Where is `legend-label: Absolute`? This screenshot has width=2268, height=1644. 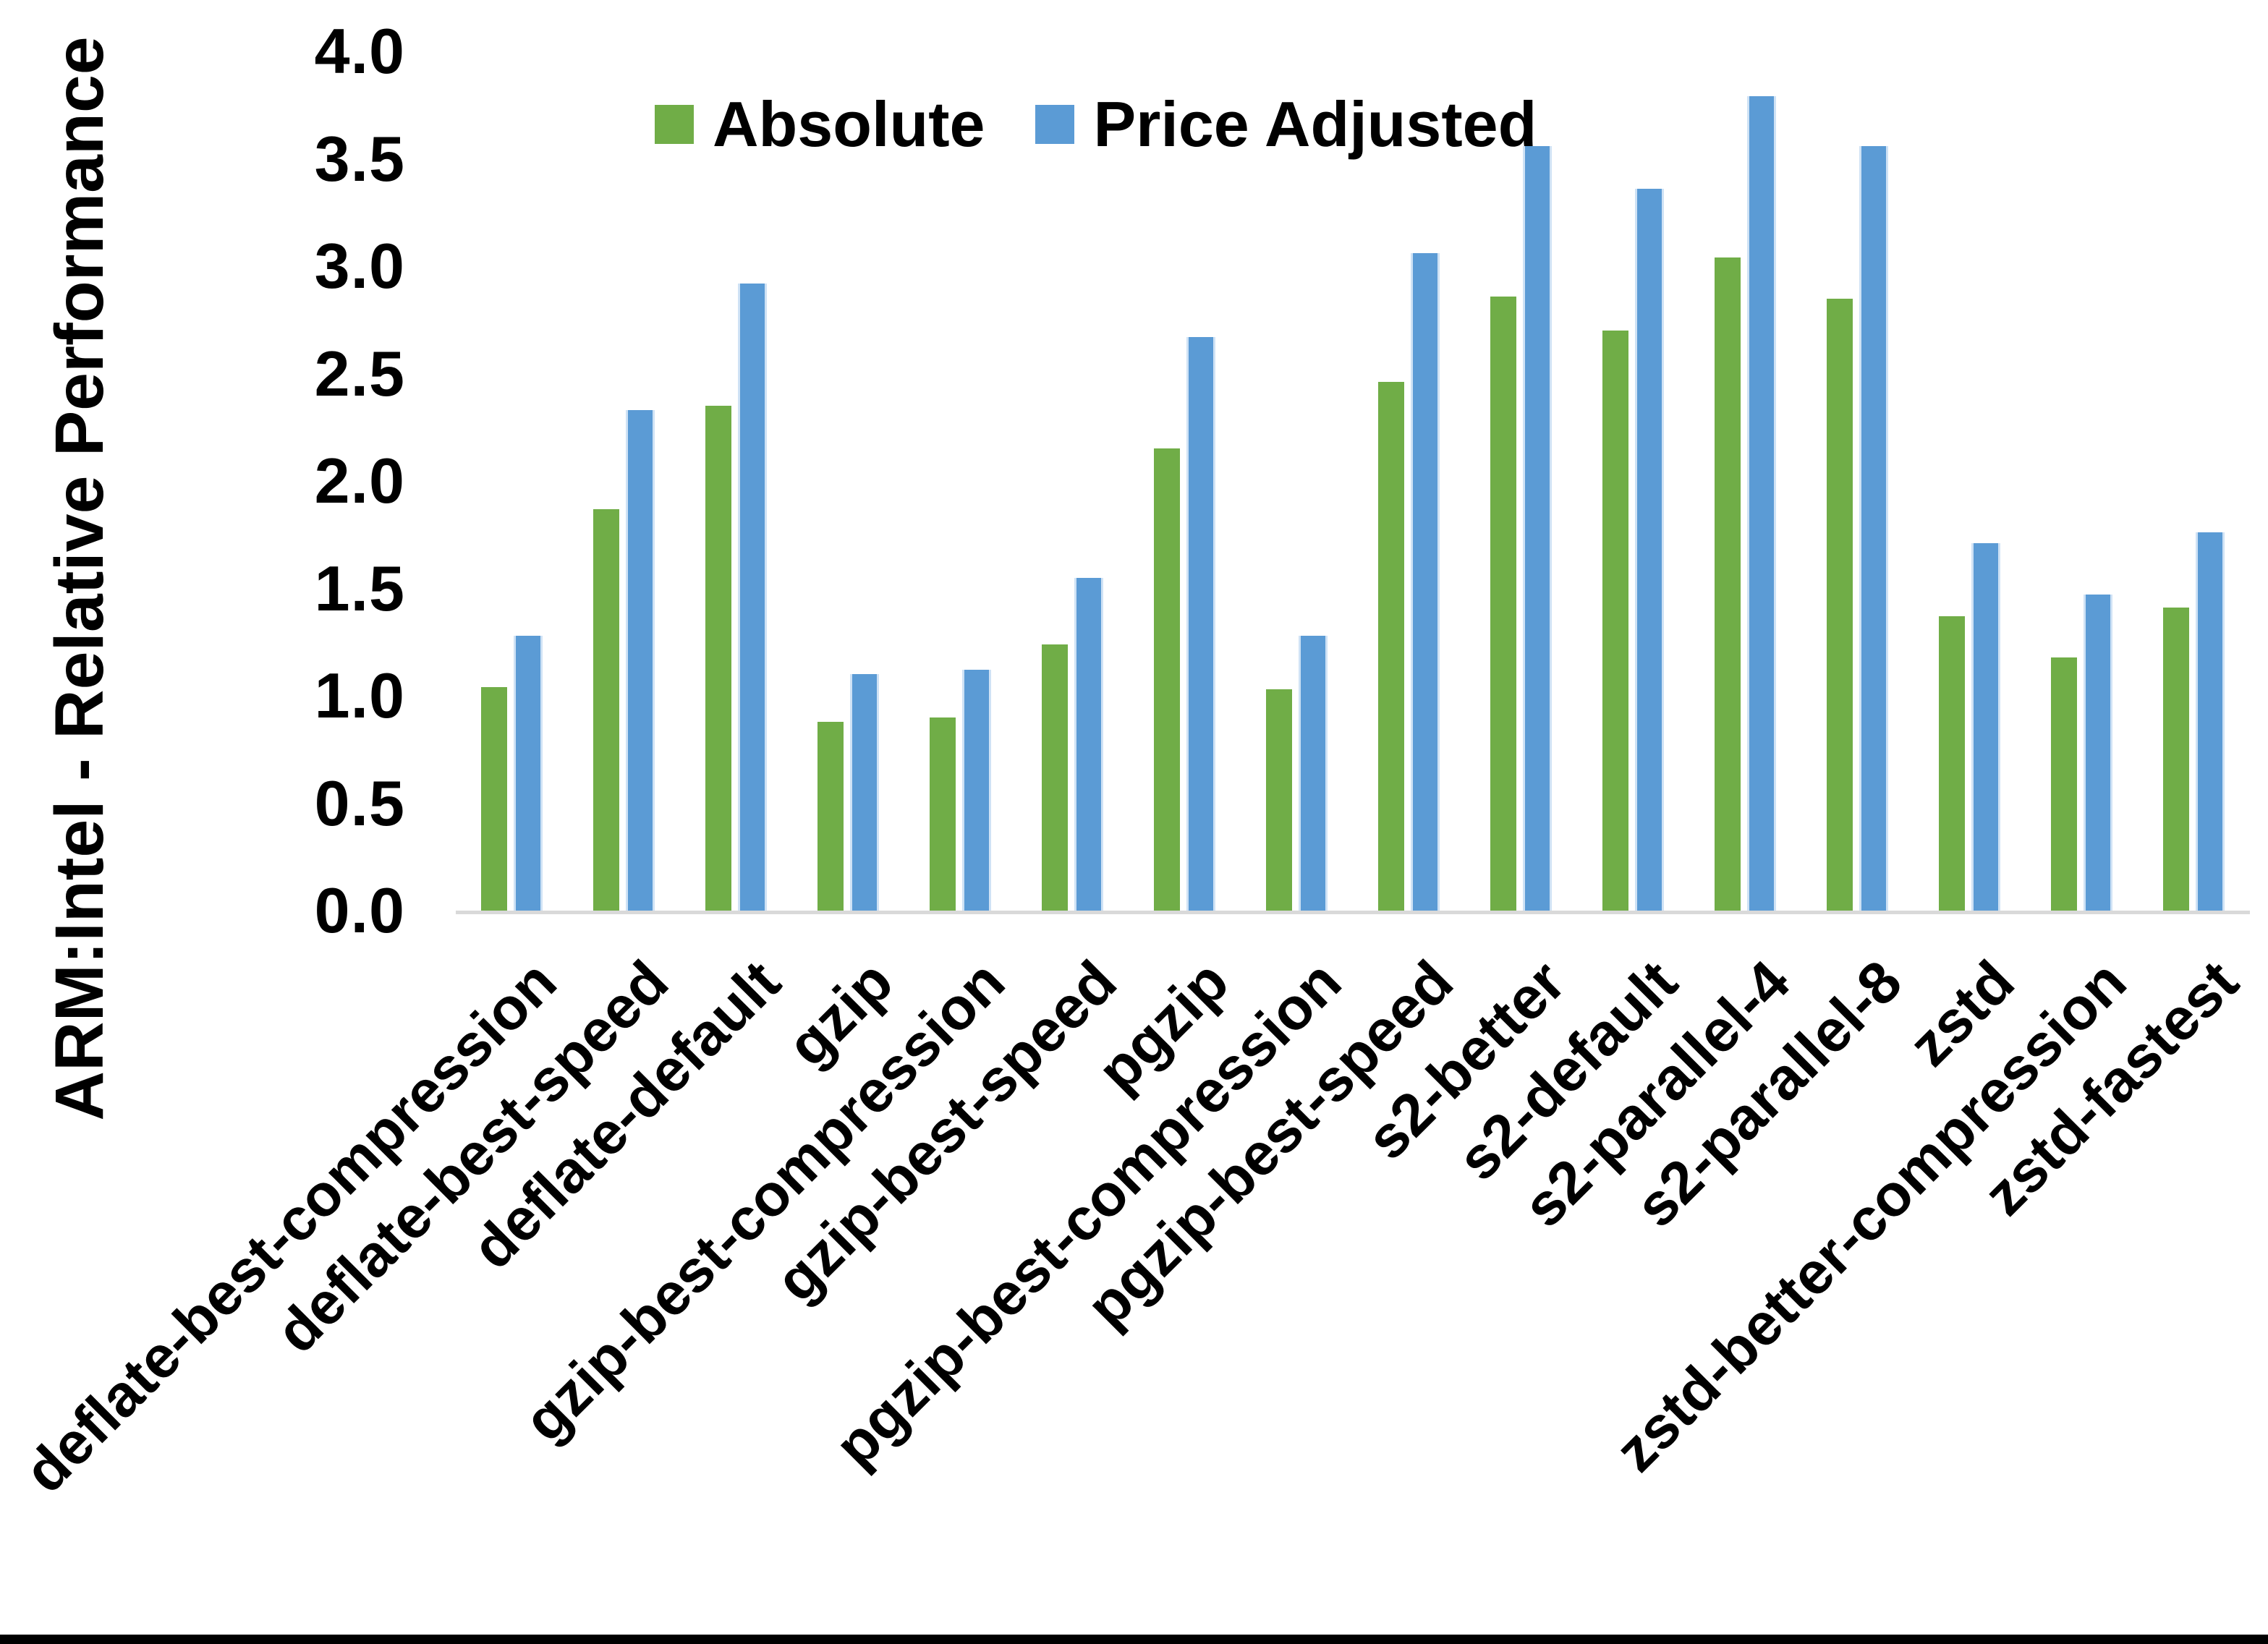 legend-label: Absolute is located at coordinates (849, 124).